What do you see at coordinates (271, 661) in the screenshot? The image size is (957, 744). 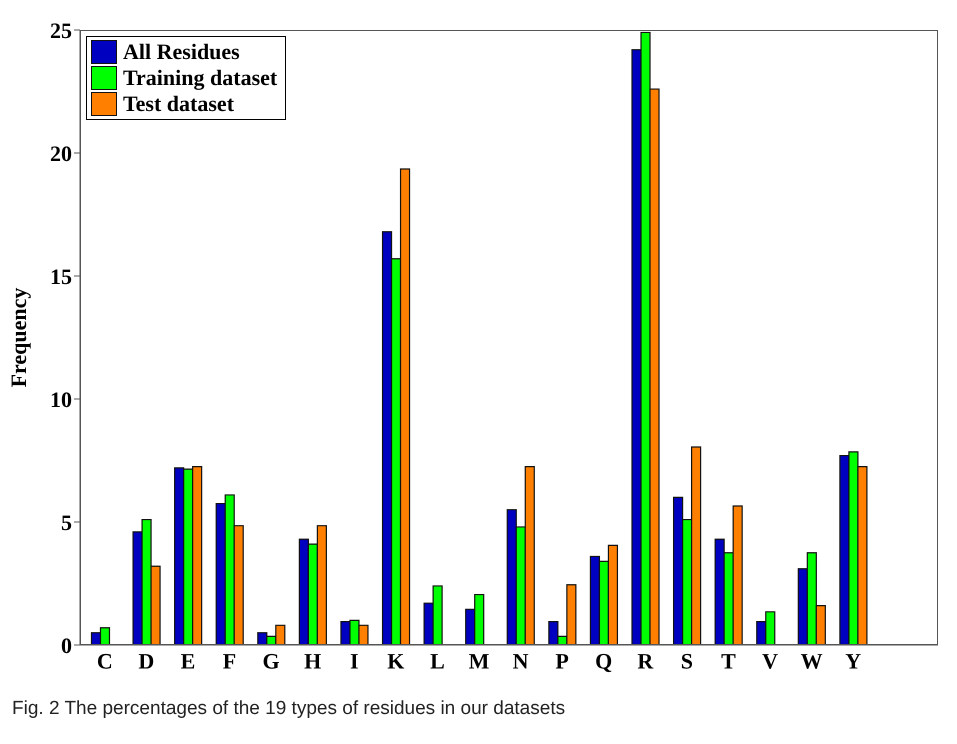 I see `x-tick-label: G` at bounding box center [271, 661].